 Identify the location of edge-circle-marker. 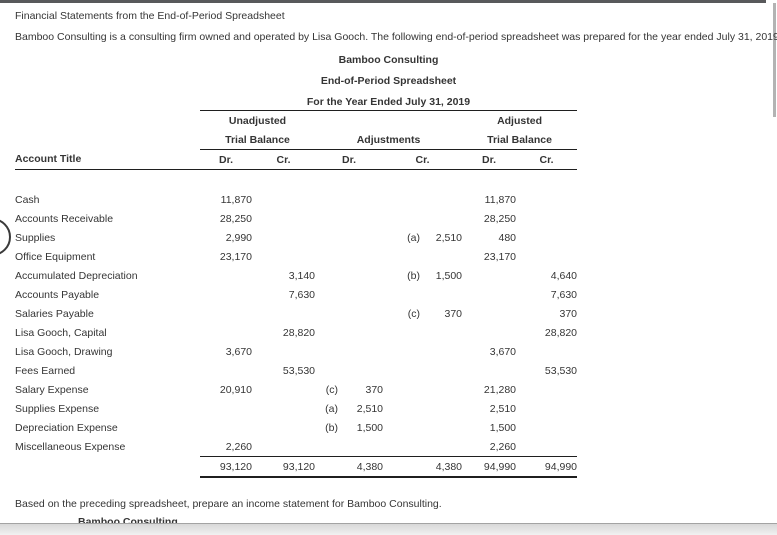
(5, 237).